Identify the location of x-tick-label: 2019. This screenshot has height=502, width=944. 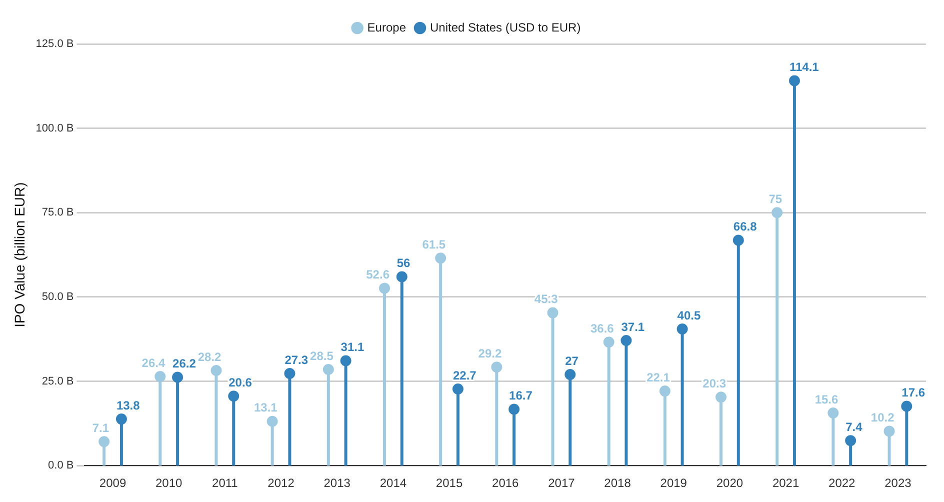
(674, 483).